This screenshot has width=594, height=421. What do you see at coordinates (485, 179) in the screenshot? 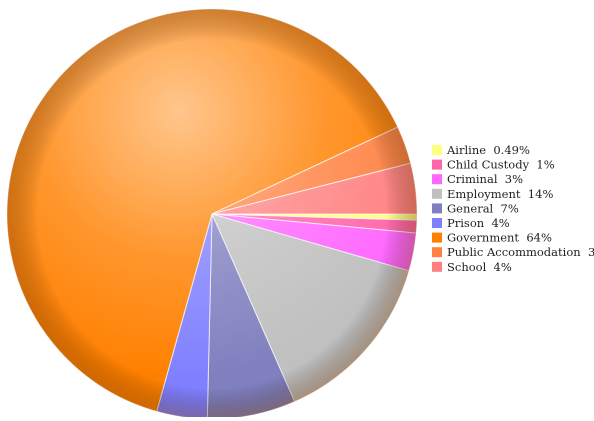
I see `legend-label-criminal: Criminal 3%` at bounding box center [485, 179].